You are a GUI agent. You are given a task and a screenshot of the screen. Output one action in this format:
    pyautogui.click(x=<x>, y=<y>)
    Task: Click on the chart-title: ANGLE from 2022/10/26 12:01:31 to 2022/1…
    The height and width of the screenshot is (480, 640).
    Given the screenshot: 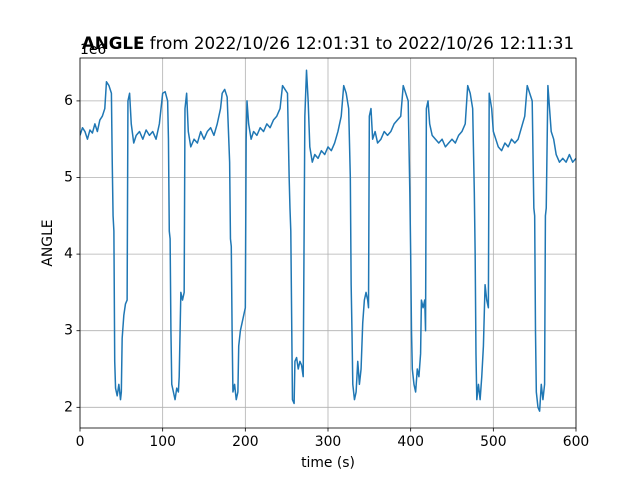 What is the action you would take?
    pyautogui.click(x=328, y=43)
    